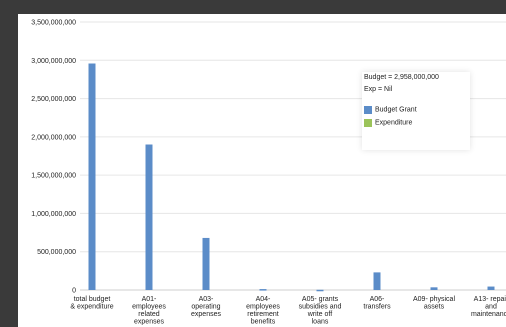 This screenshot has width=506, height=327. Describe the element at coordinates (149, 311) in the screenshot. I see `x-category-label: A01-employees related expenses` at that location.